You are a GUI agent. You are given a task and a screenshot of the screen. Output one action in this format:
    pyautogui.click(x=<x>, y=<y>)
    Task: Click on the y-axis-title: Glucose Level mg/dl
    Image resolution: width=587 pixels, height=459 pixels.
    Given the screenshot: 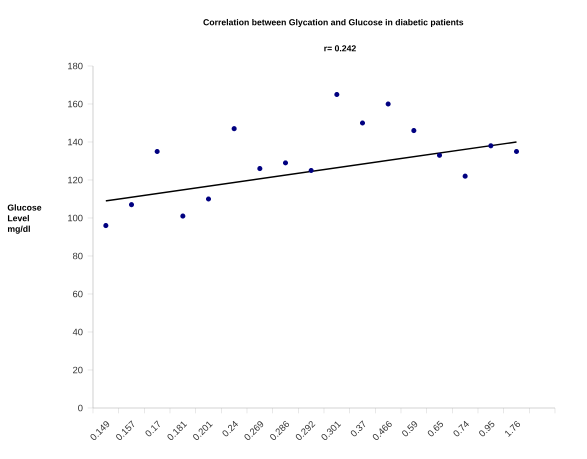 What is the action you would take?
    pyautogui.click(x=25, y=219)
    